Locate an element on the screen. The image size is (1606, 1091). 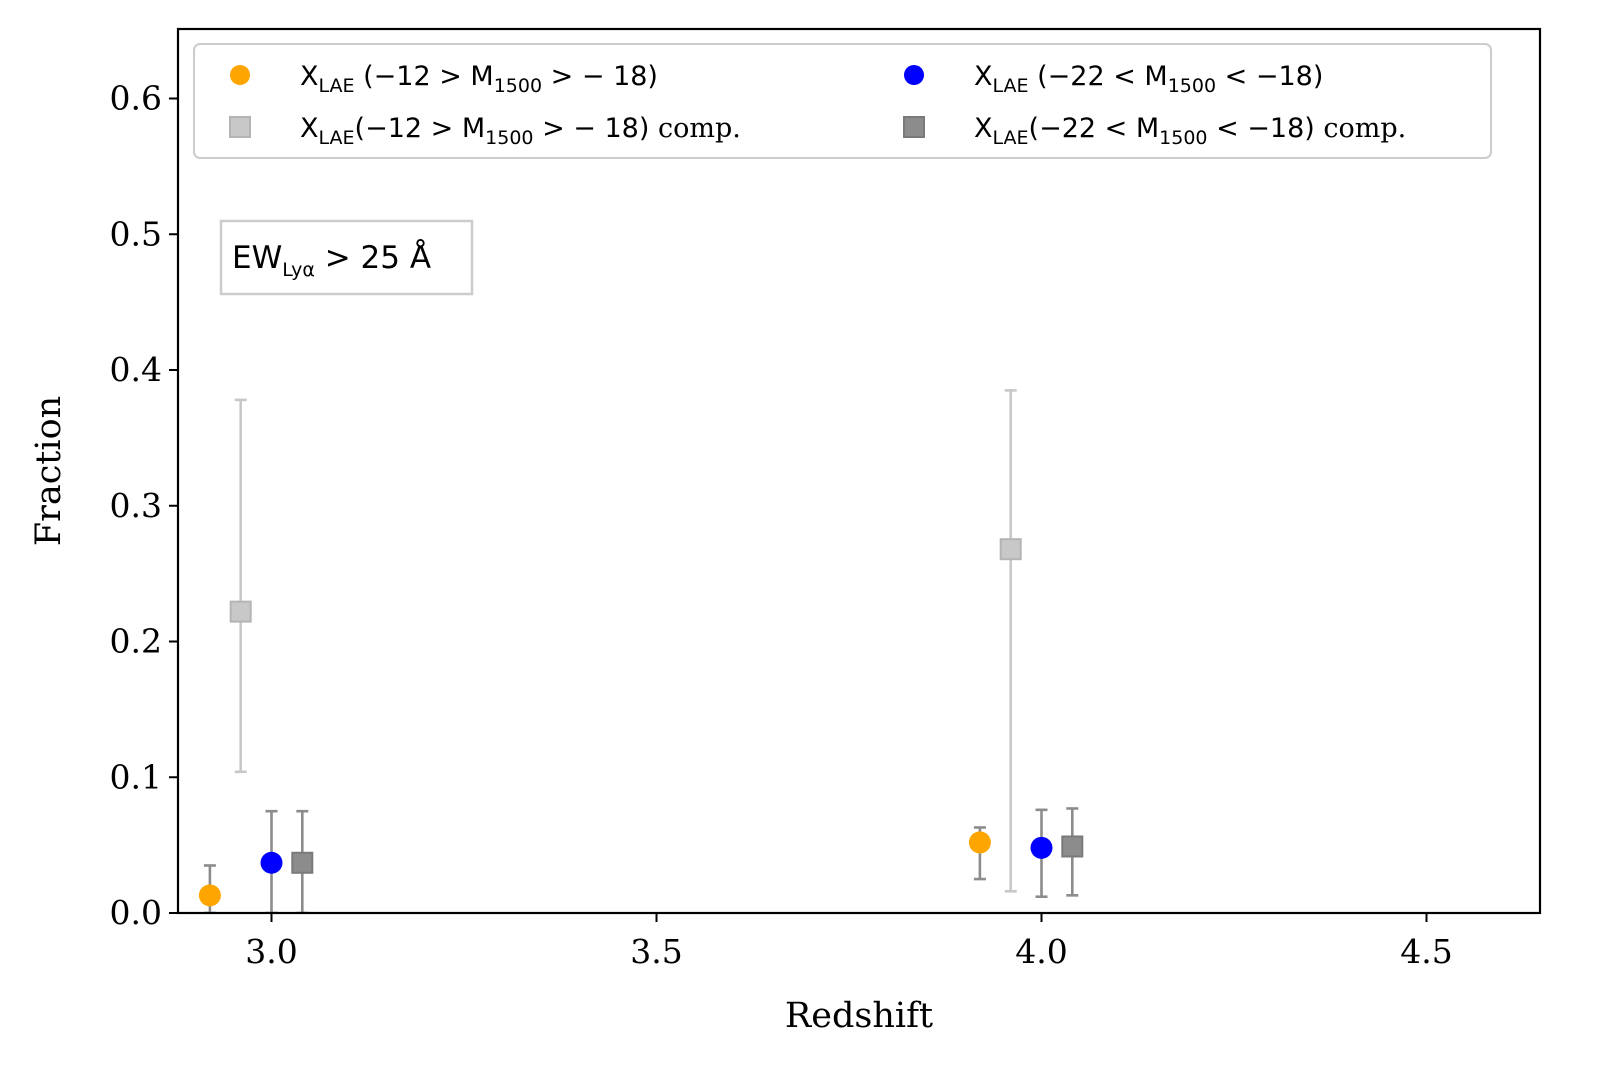
legend-item-1: XLAE(−12 > M1500 > − 18) comp. is located at coordinates (485, 131).